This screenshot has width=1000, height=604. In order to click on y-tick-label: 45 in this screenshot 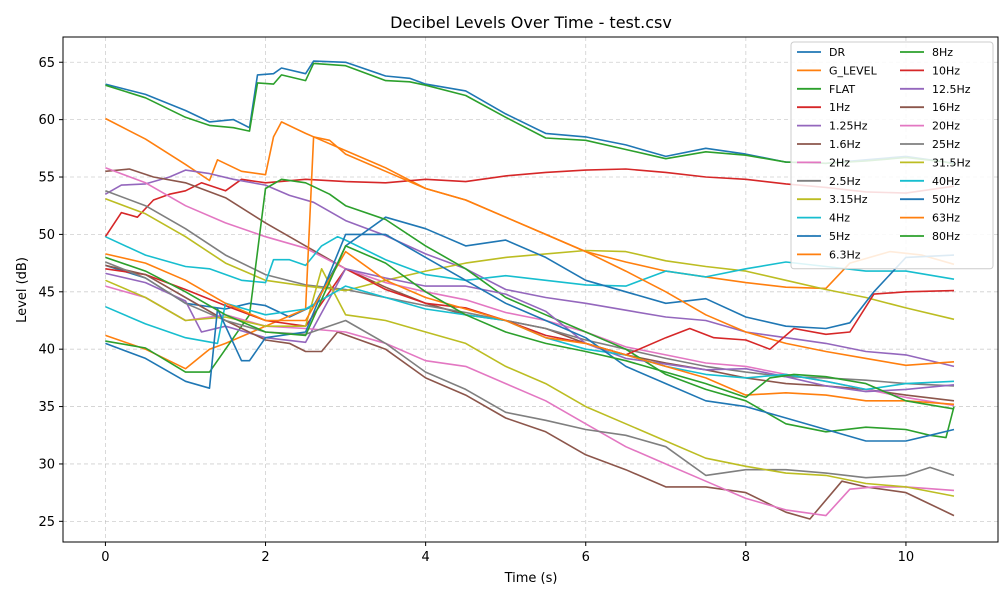, I will do `click(46, 292)`.